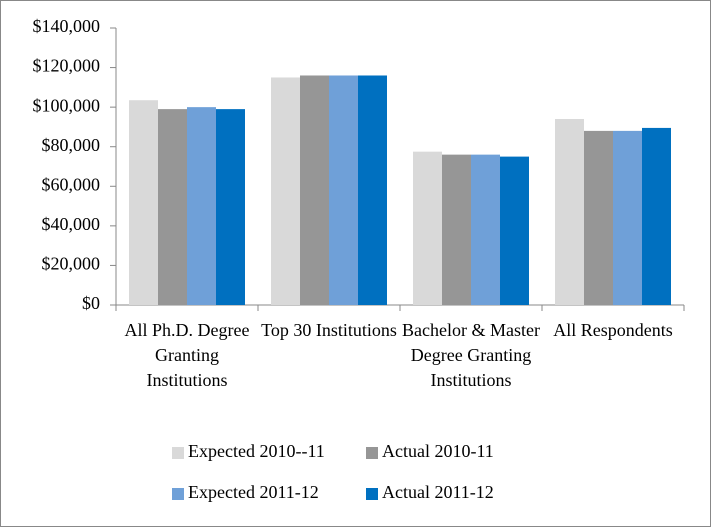 This screenshot has height=527, width=711. Describe the element at coordinates (329, 330) in the screenshot. I see `x-tick-label: Top 30 Institutions` at that location.